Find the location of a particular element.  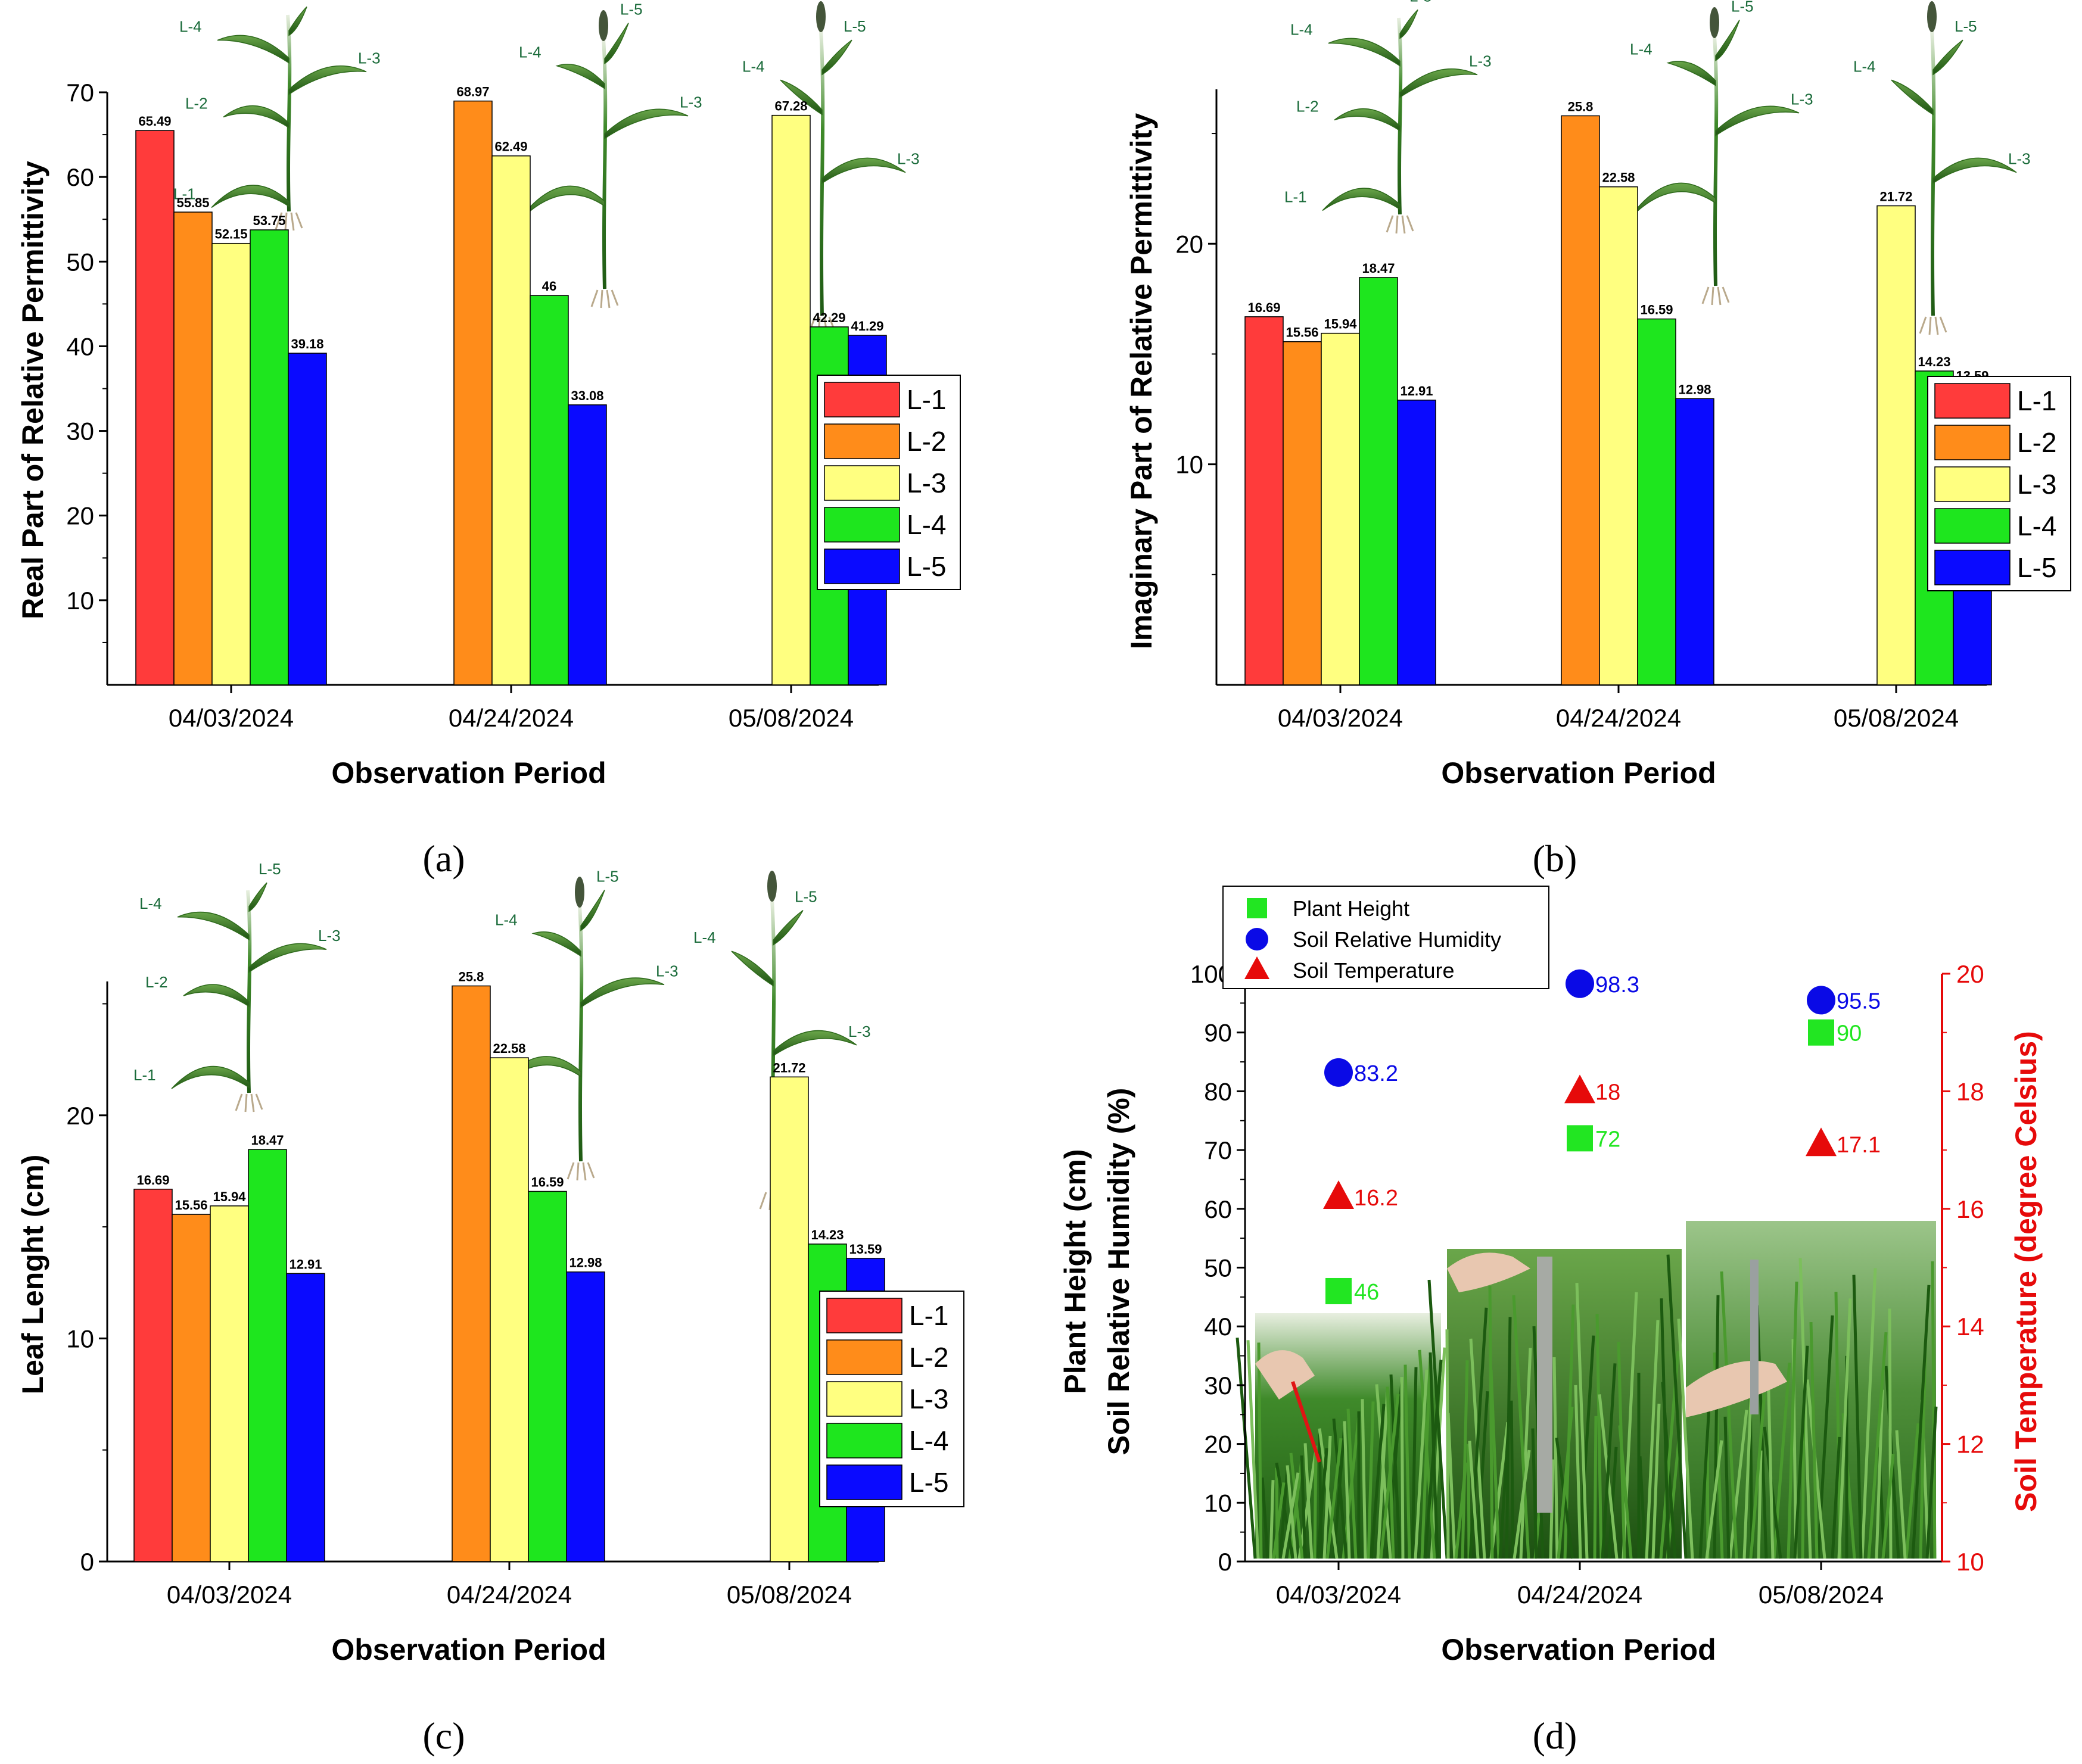

panel-caption: (b) is located at coordinates (1555, 858).